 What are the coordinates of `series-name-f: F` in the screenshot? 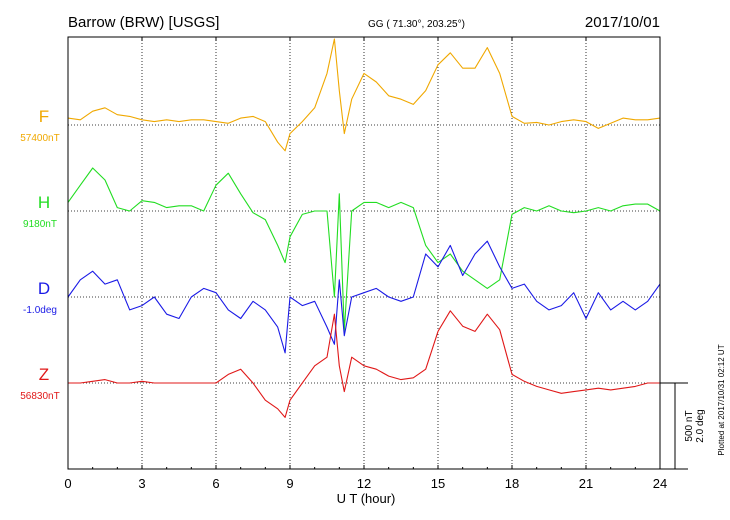 It's located at (44, 116).